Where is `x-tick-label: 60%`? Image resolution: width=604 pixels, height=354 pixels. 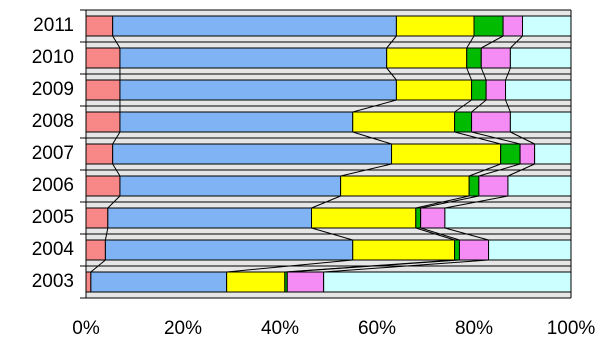
x-tick-label: 60% is located at coordinates (377, 328).